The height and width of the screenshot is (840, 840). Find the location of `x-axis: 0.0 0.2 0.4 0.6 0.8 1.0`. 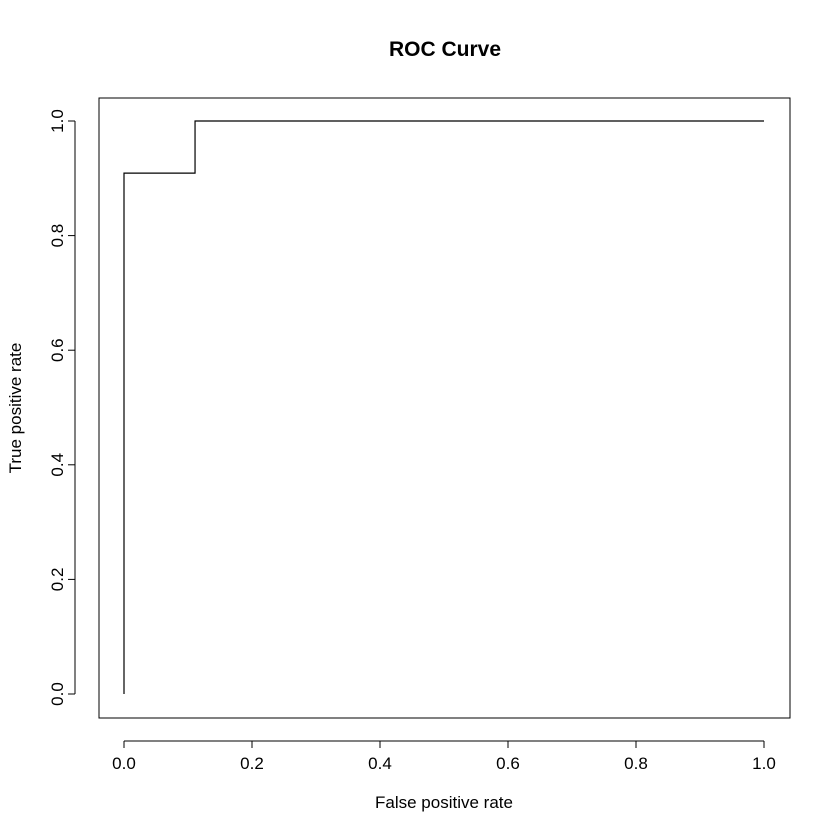

x-axis: 0.0 0.2 0.4 0.6 0.8 1.0 is located at coordinates (444, 756).